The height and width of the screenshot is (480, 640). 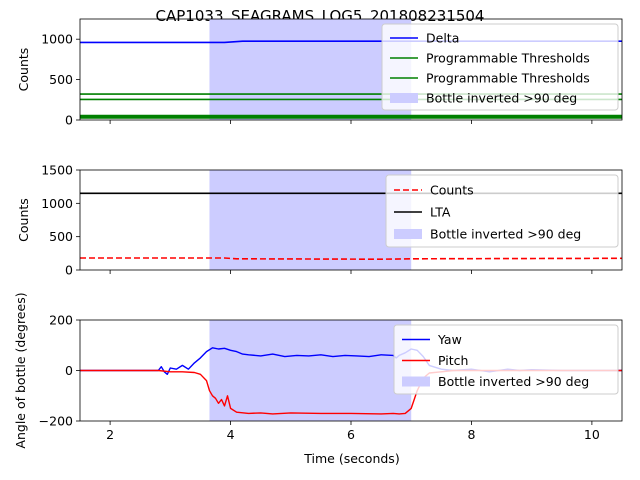 I want to click on x-tick-label: 2, so click(x=110, y=434).